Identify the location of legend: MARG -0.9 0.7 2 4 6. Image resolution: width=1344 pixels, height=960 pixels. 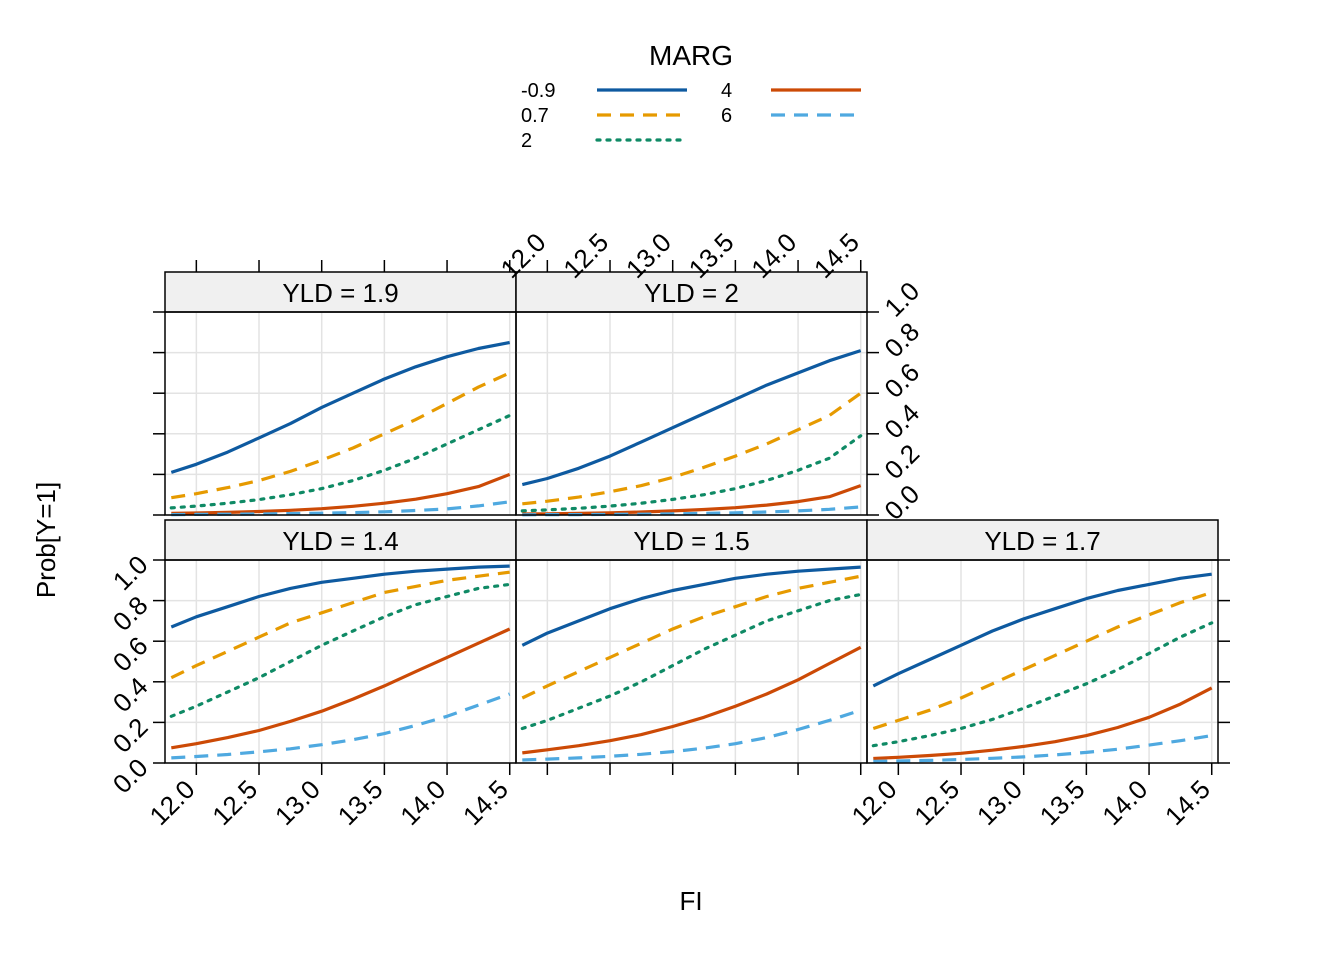
(691, 96).